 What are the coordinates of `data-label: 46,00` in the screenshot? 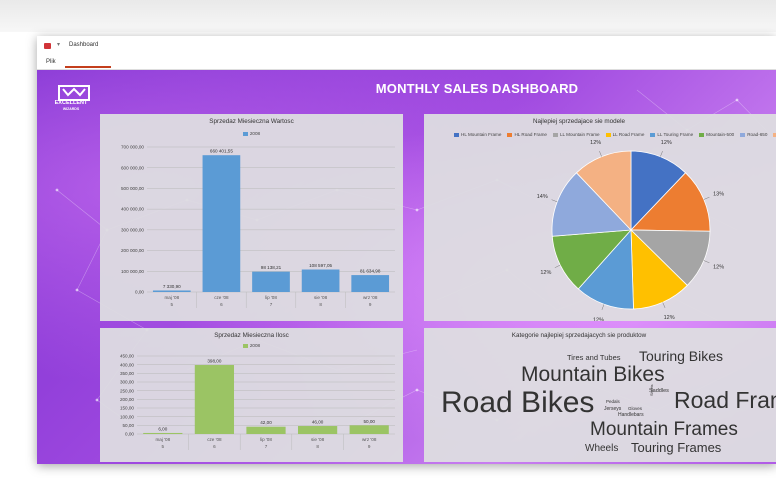 It's located at (318, 422).